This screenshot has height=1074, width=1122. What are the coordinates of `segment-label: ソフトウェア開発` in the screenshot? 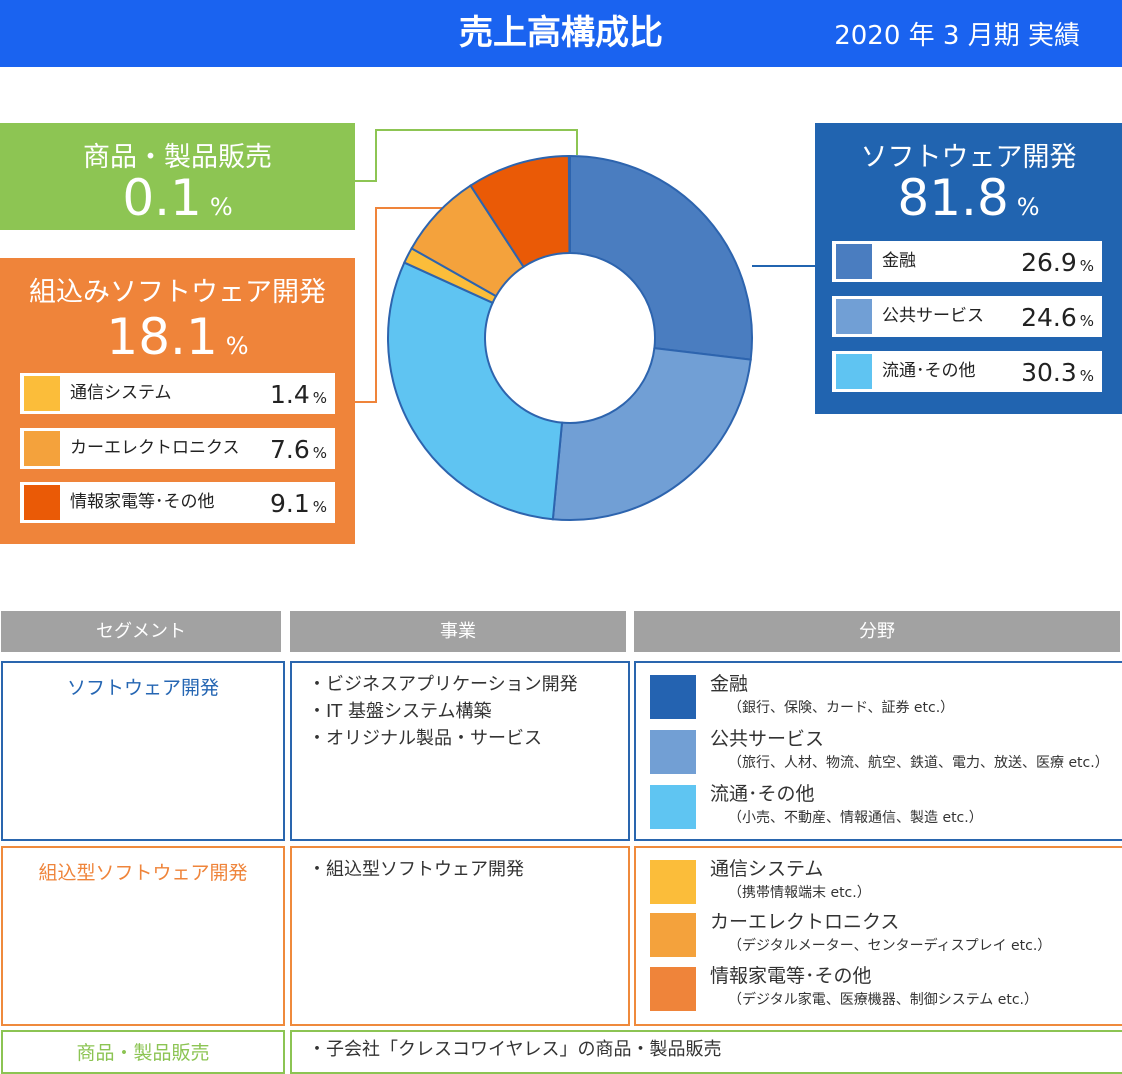 It's located at (142, 688).